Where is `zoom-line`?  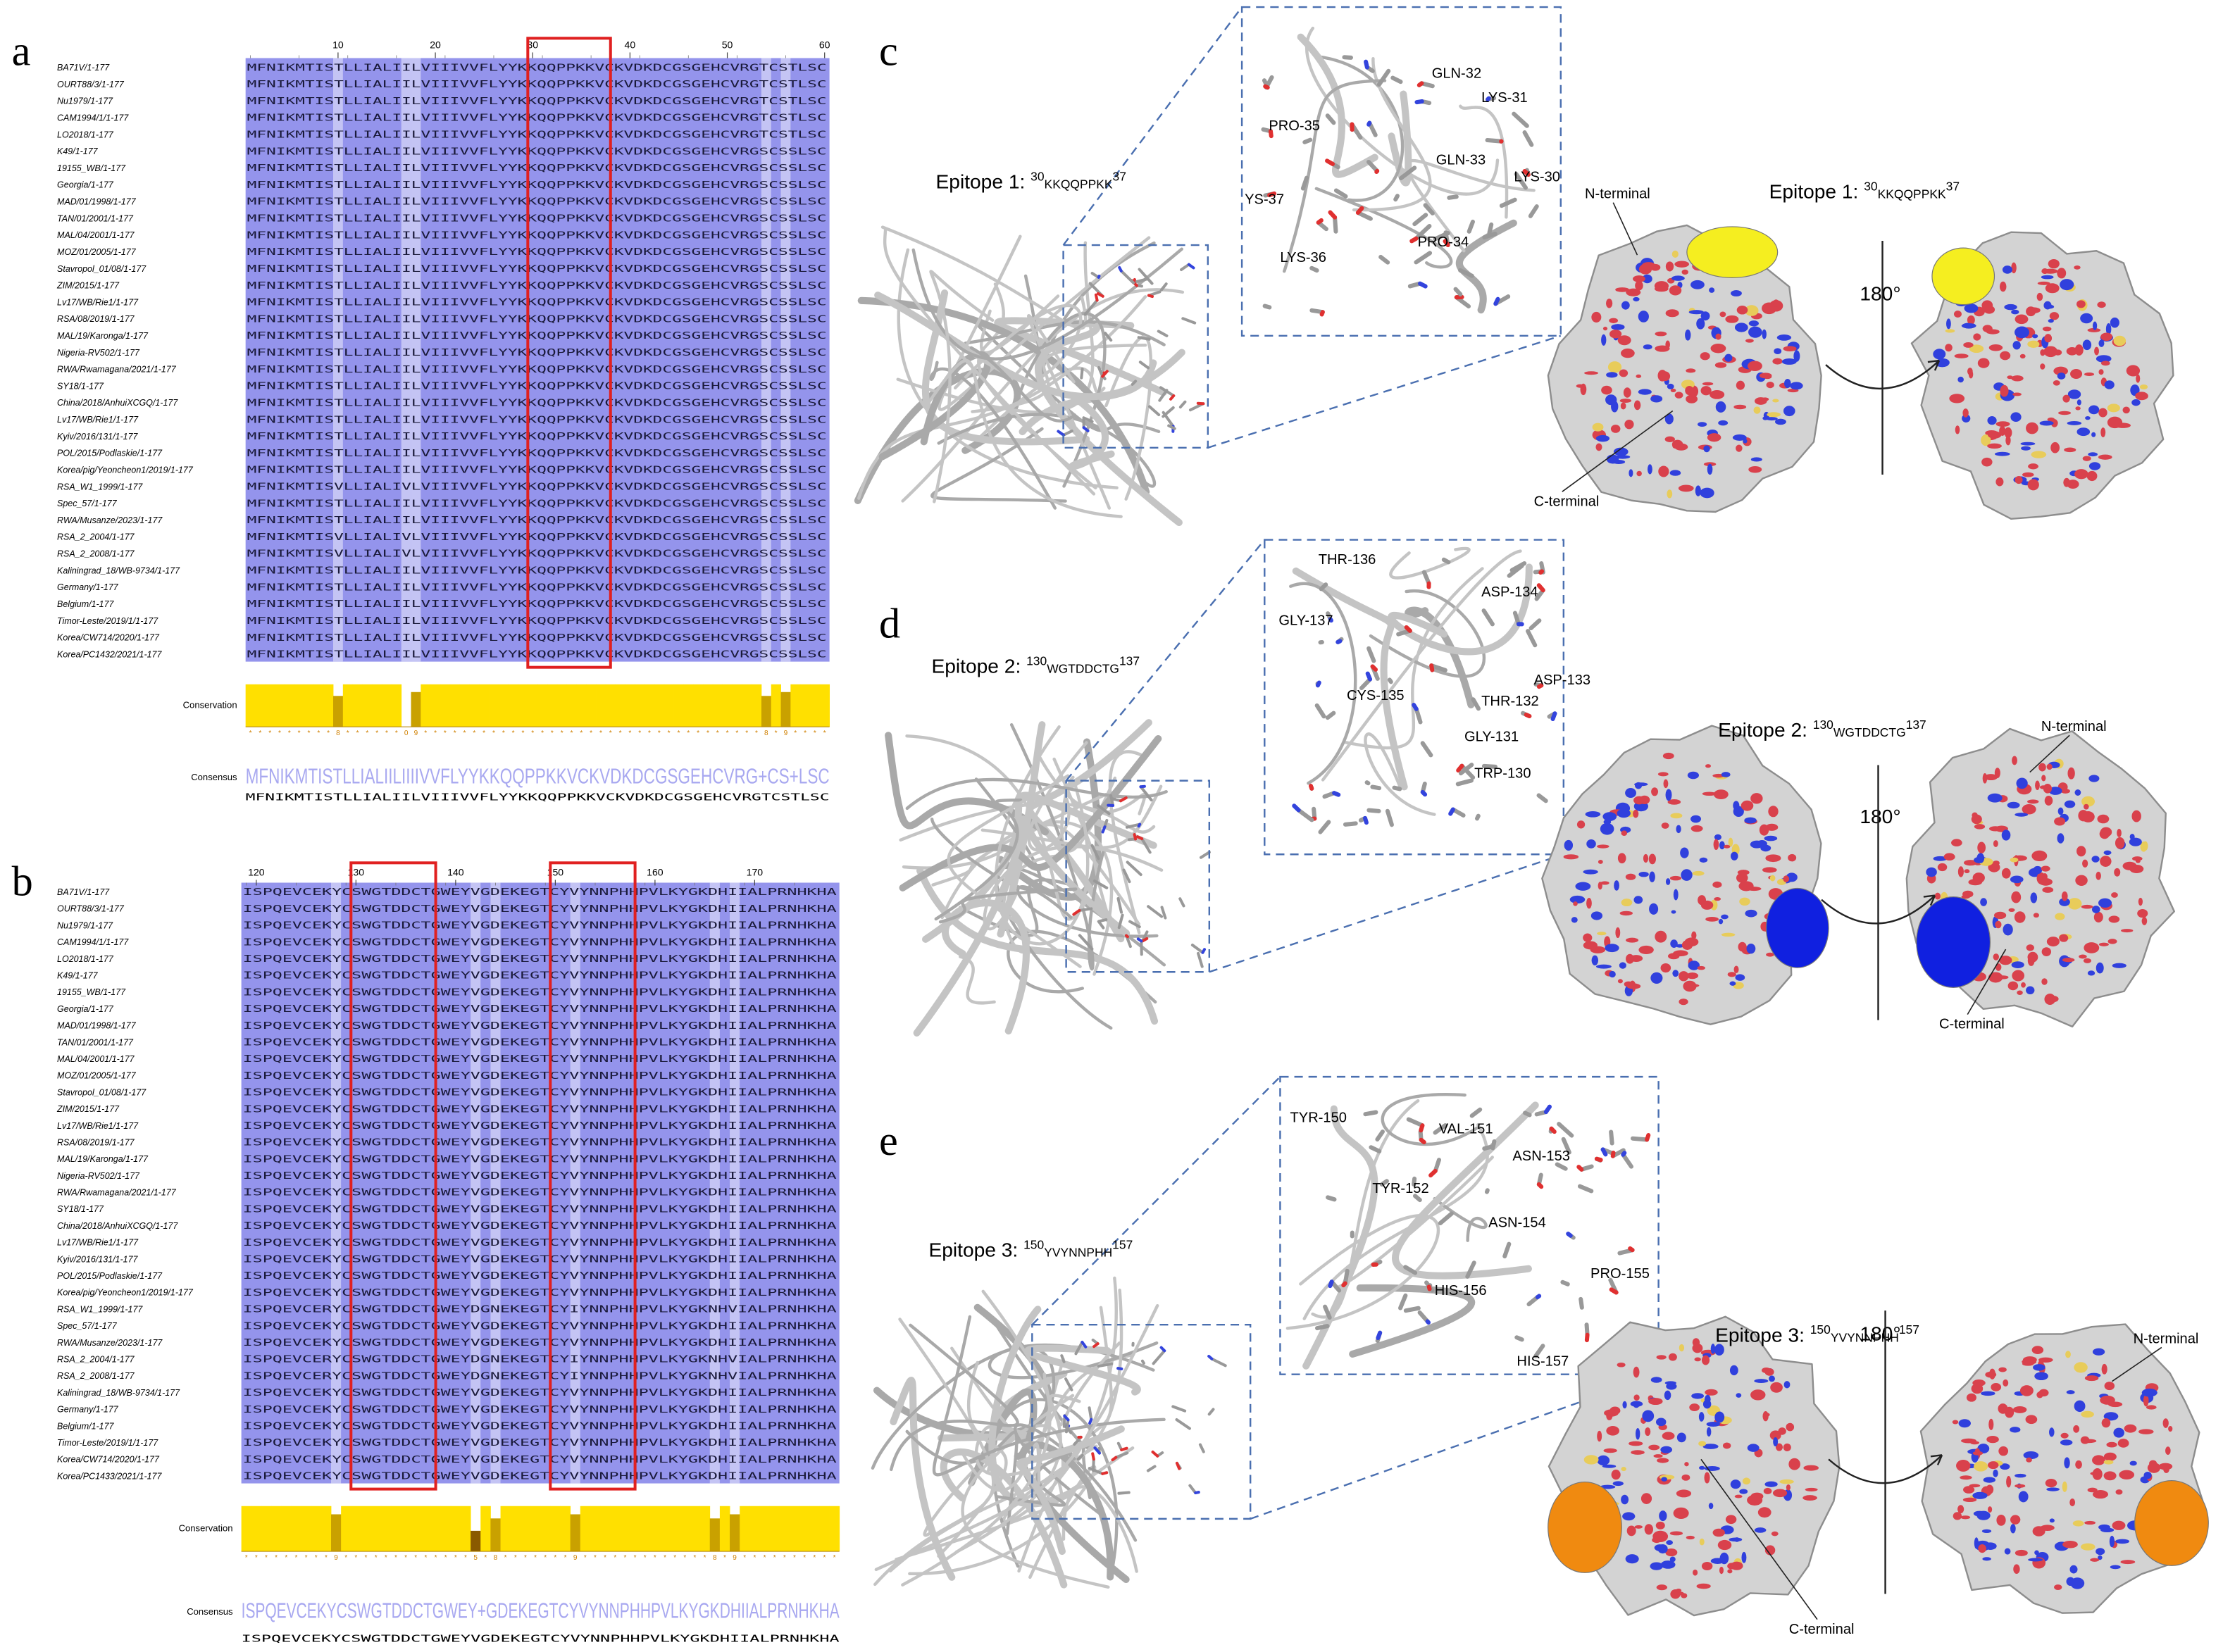
zoom-line is located at coordinates (1153, 126).